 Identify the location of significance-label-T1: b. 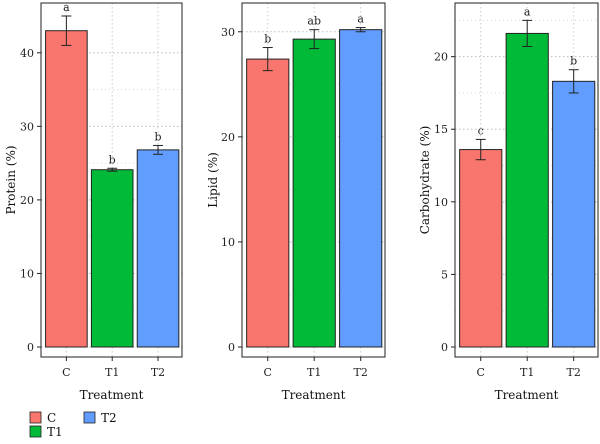
(112, 159).